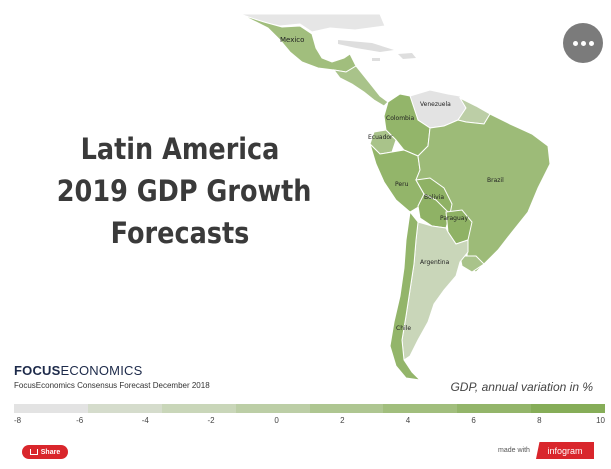 This screenshot has width=611, height=469. What do you see at coordinates (407, 56) in the screenshot?
I see `hispaniola` at bounding box center [407, 56].